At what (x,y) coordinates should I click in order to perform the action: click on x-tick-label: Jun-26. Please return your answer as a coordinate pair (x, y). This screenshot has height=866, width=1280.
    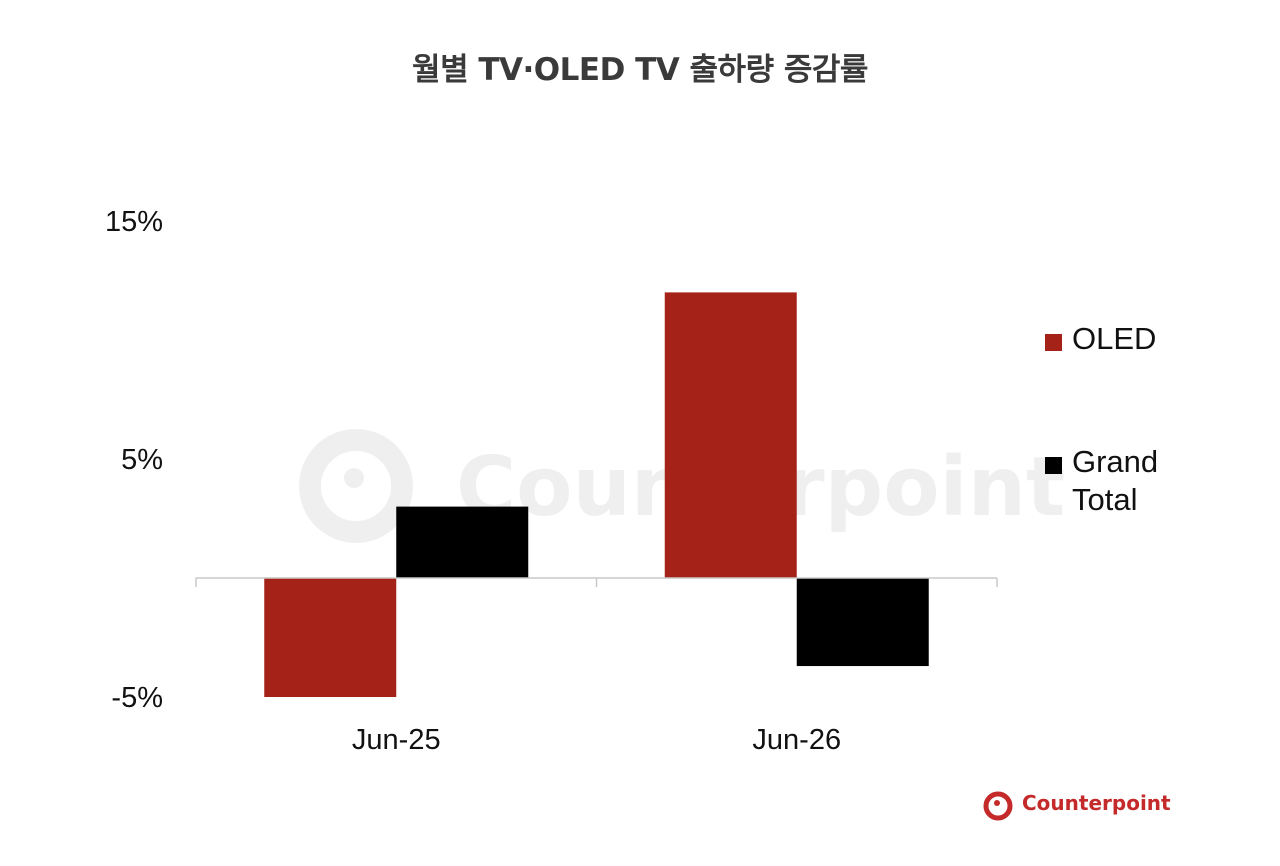
    Looking at the image, I should click on (796, 740).